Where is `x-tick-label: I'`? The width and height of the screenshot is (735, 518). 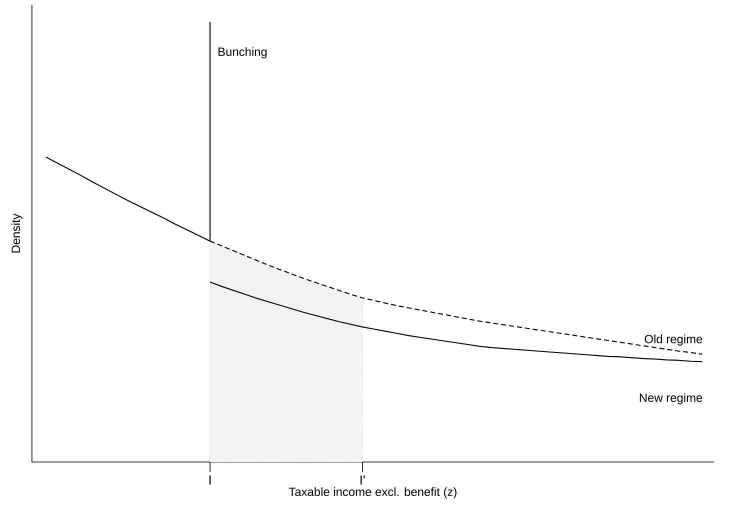 x-tick-label: I' is located at coordinates (362, 480).